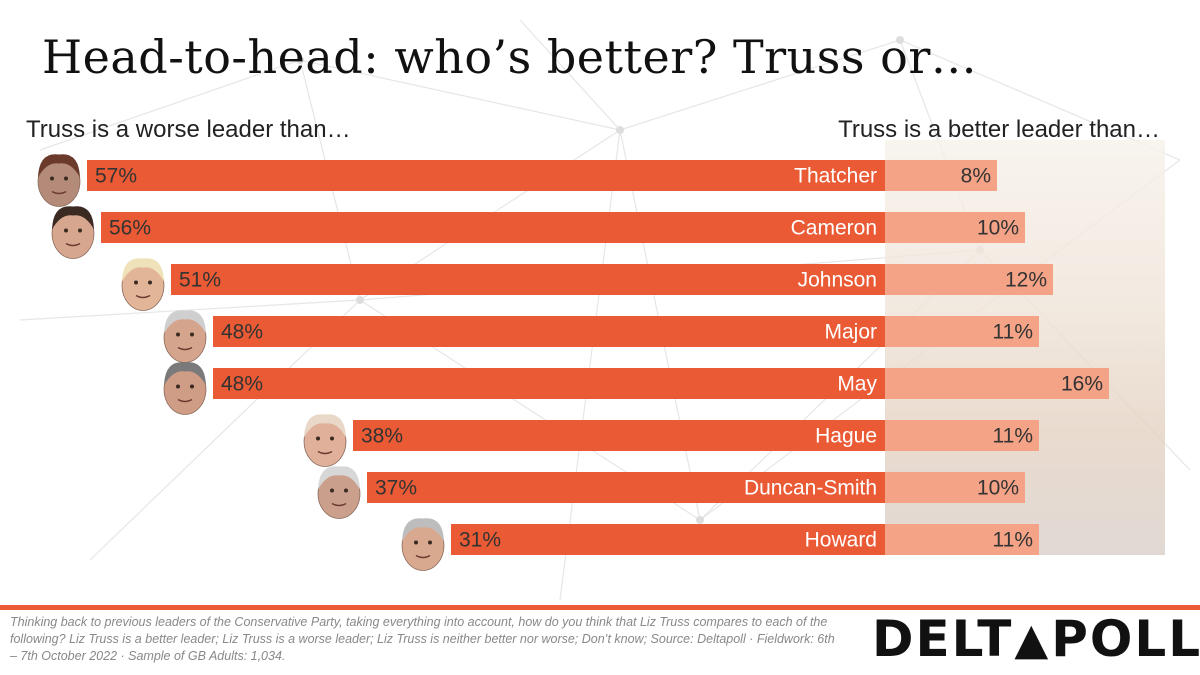 The image size is (1200, 675). Describe the element at coordinates (955, 227) in the screenshot. I see `better-bar-cameron` at that location.